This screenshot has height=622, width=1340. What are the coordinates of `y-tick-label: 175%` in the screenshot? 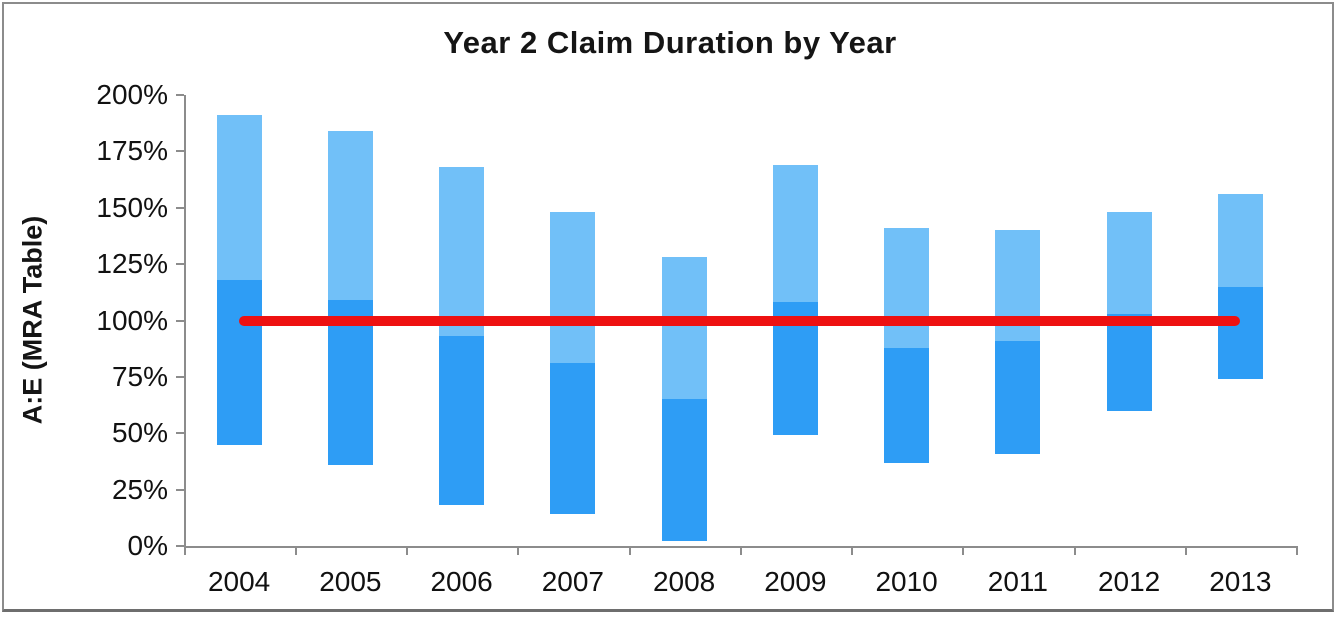 It's located at (132, 151).